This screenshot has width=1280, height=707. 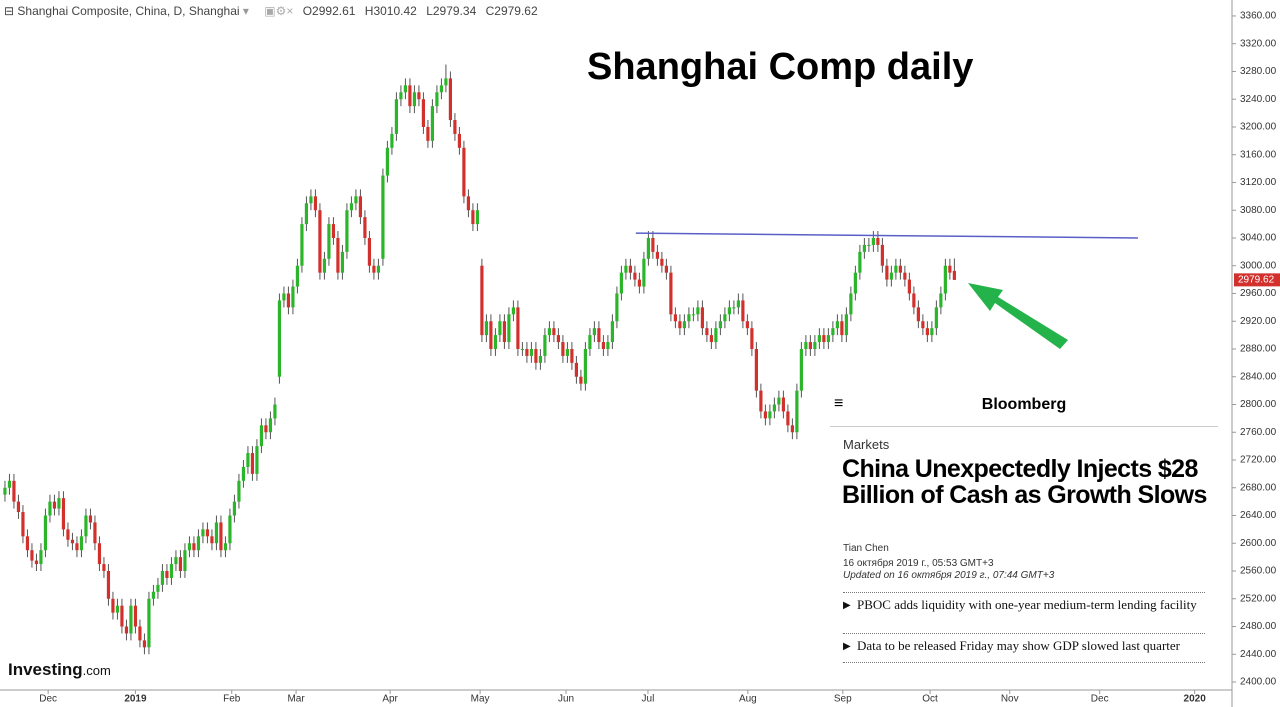 What do you see at coordinates (391, 11) in the screenshot?
I see `ohlc: H3010.42` at bounding box center [391, 11].